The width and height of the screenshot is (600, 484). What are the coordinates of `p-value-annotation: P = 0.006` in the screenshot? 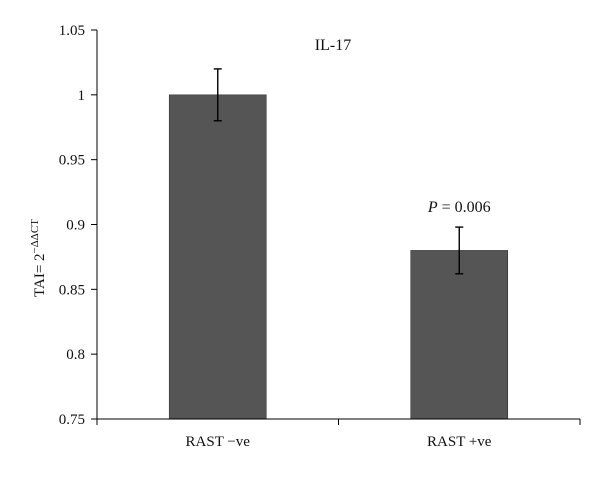 It's located at (459, 207).